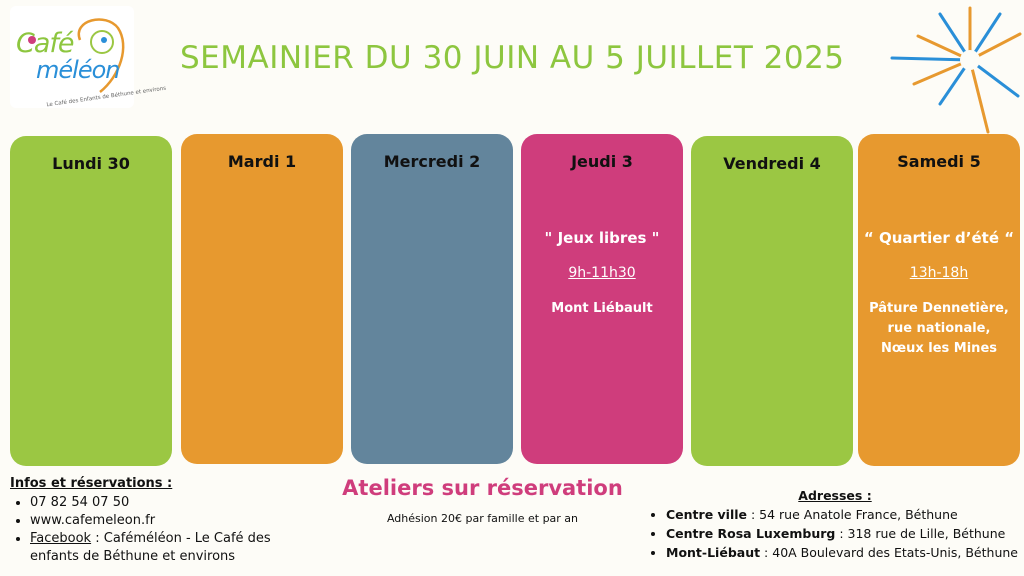 The image size is (1024, 576). Describe the element at coordinates (482, 488) in the screenshot. I see `ateliers-heading: Ateliers sur réservation` at that location.